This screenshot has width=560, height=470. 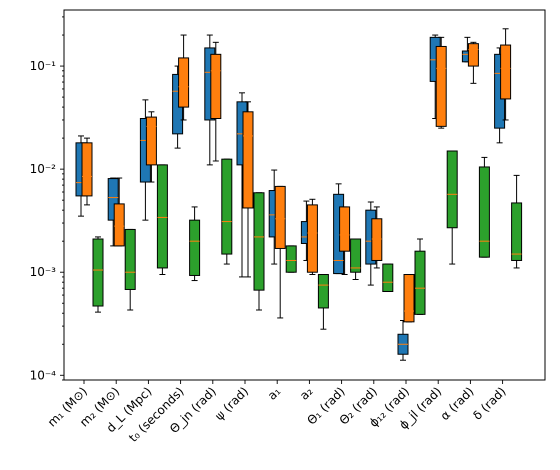 I want to click on y-tick-label: 10⁻¹, so click(x=43, y=66).